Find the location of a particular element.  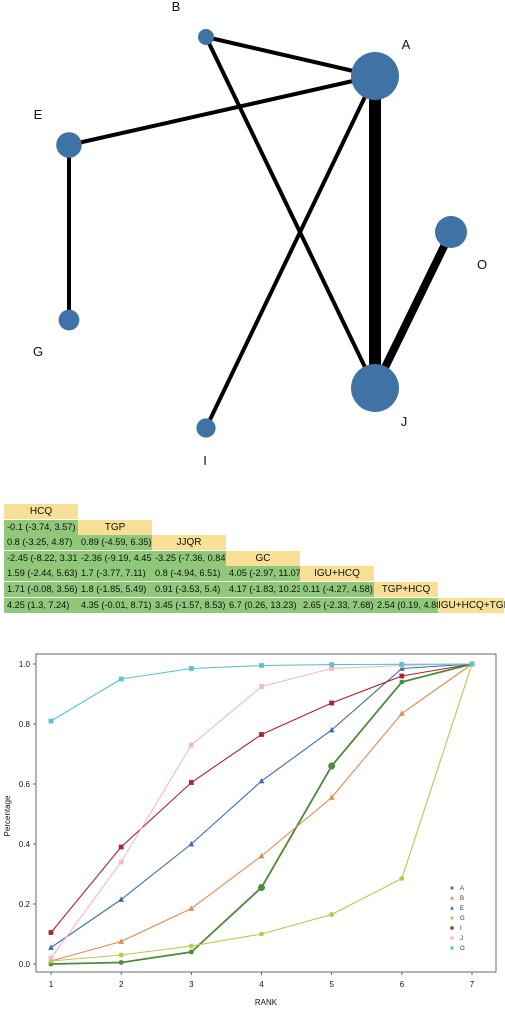

x-tick-label: 3 is located at coordinates (191, 984).